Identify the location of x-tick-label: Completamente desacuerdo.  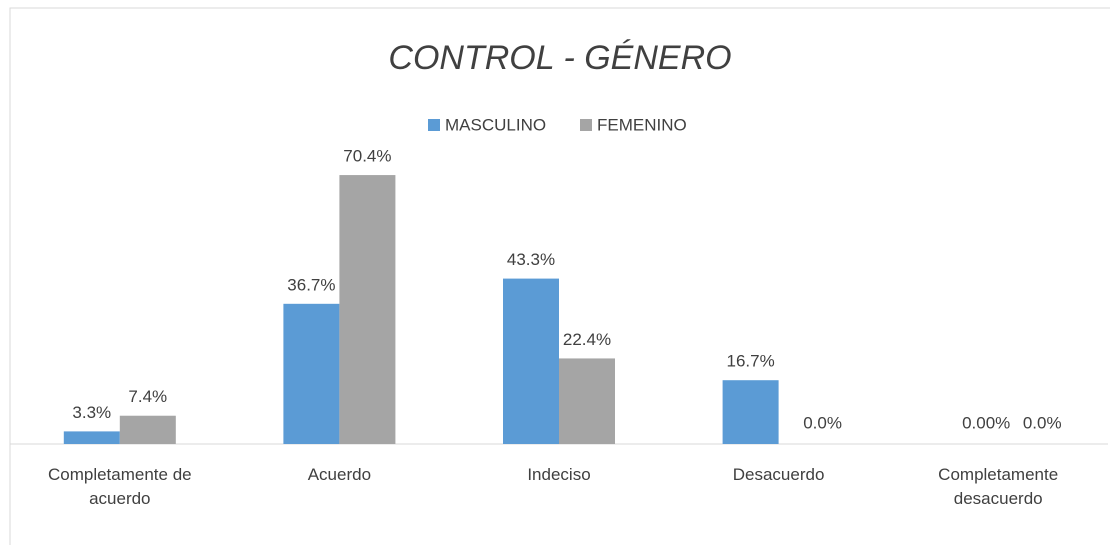
(998, 486).